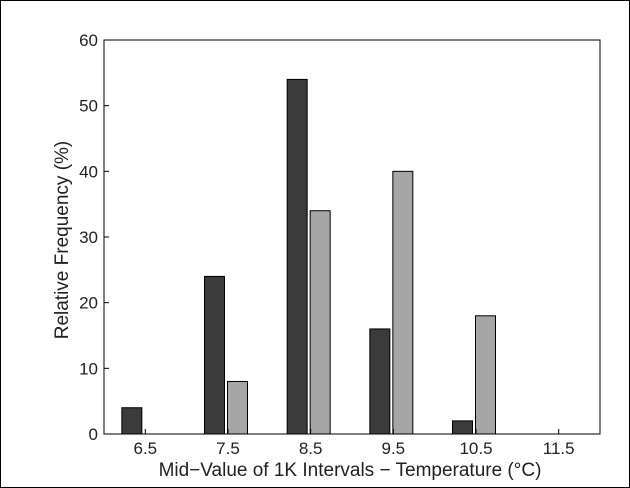  What do you see at coordinates (380, 381) in the screenshot?
I see `bar-series1-9.5` at bounding box center [380, 381].